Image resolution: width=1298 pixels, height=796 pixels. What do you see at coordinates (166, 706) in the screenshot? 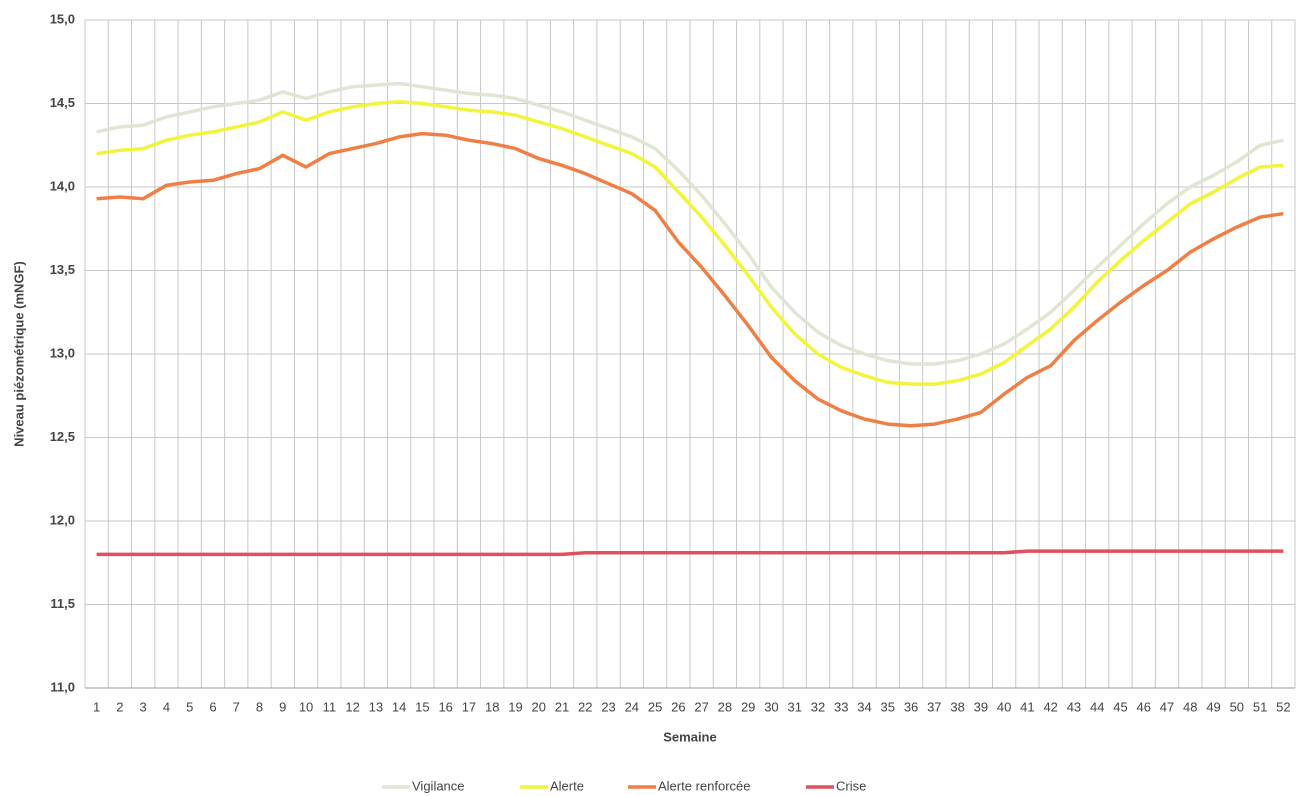
I see `x-tick-label: 4` at bounding box center [166, 706].